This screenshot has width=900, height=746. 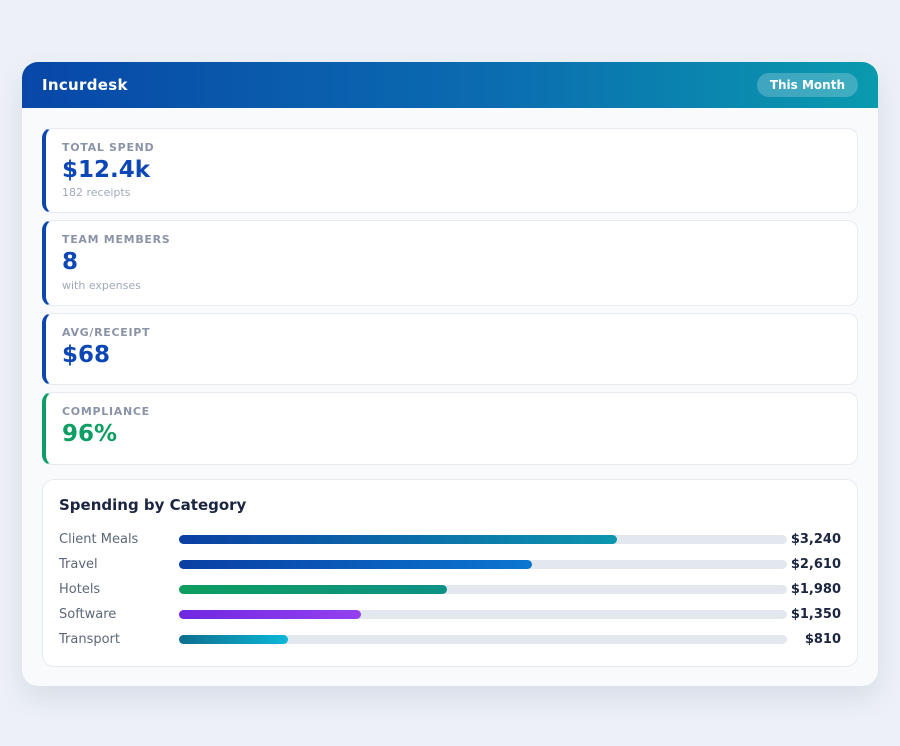 What do you see at coordinates (108, 147) in the screenshot?
I see `stat-label: TOTAL SPEND` at bounding box center [108, 147].